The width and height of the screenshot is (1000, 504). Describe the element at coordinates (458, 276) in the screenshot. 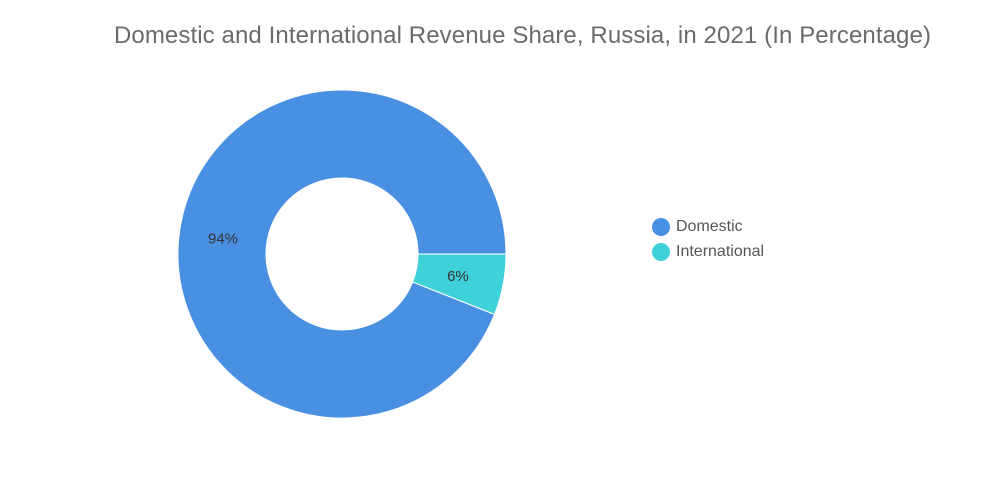

I see `slice-label-international: 6%` at that location.